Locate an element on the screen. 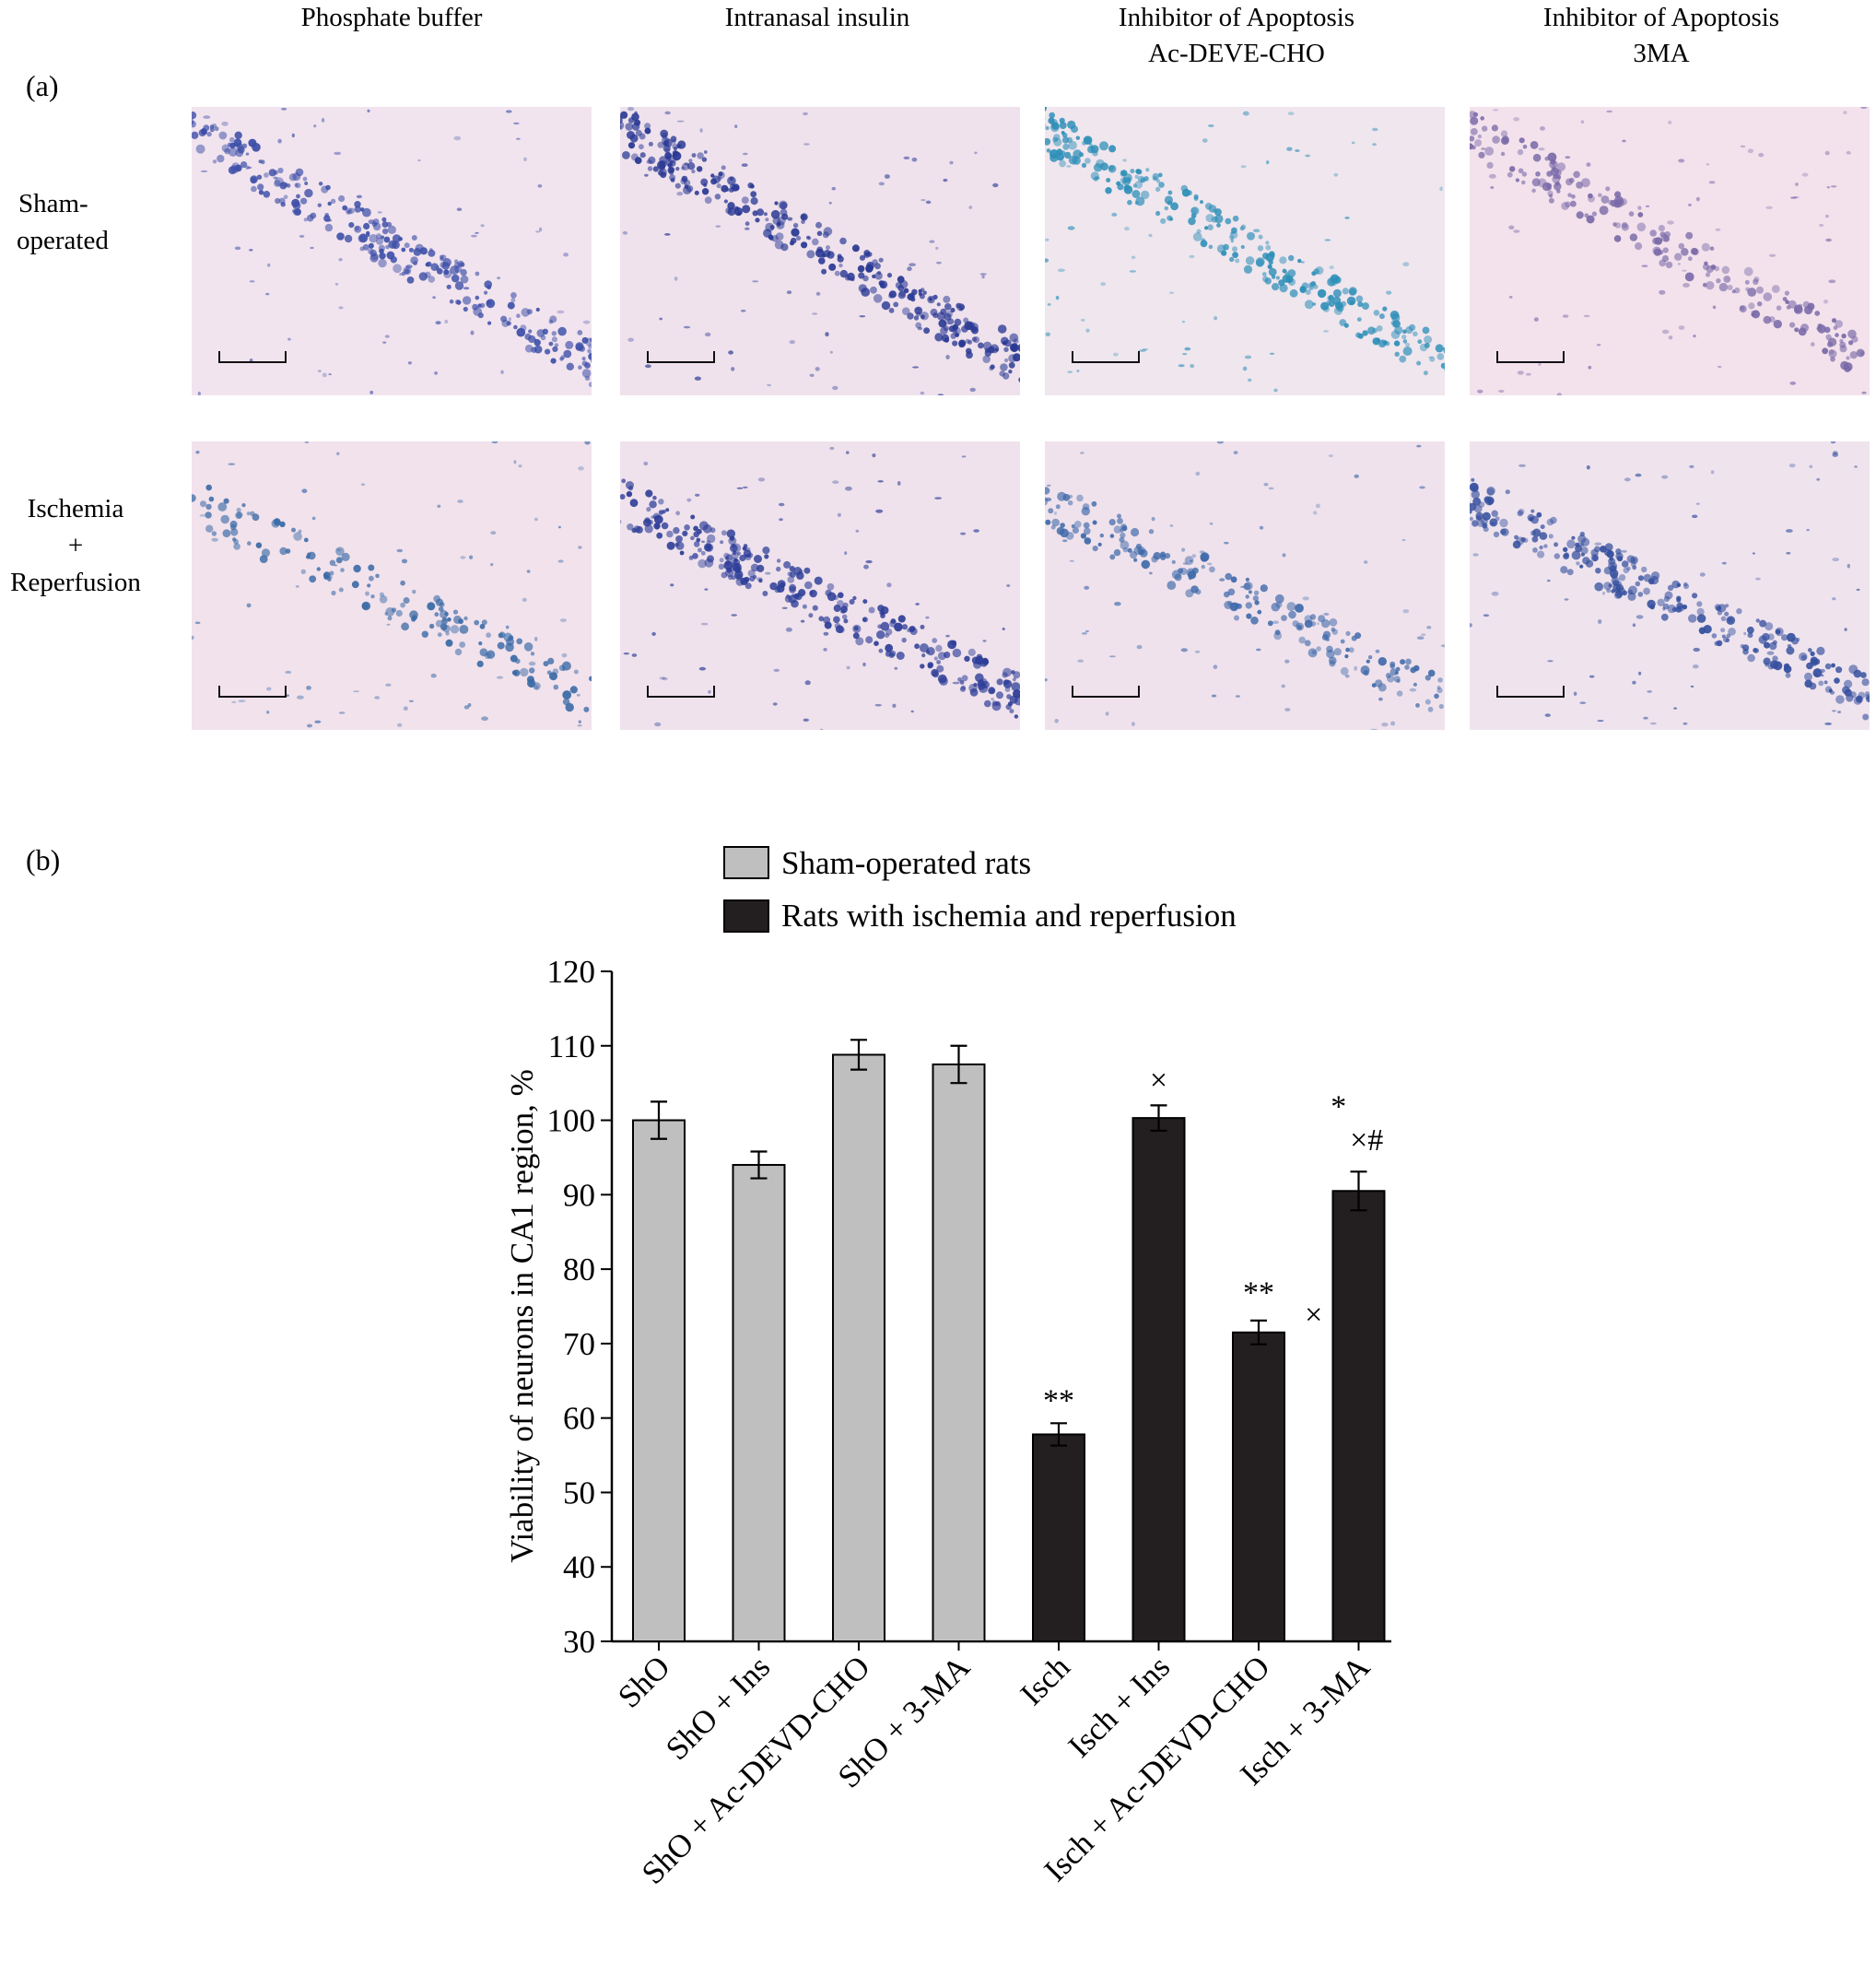  column-header-inhibitor-3ma-line2: 3MA is located at coordinates (1661, 53).